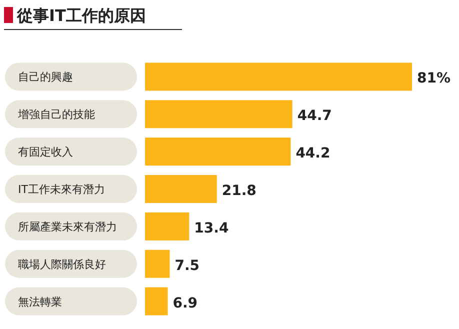  What do you see at coordinates (187, 266) in the screenshot?
I see `data-label: 7.5` at bounding box center [187, 266].